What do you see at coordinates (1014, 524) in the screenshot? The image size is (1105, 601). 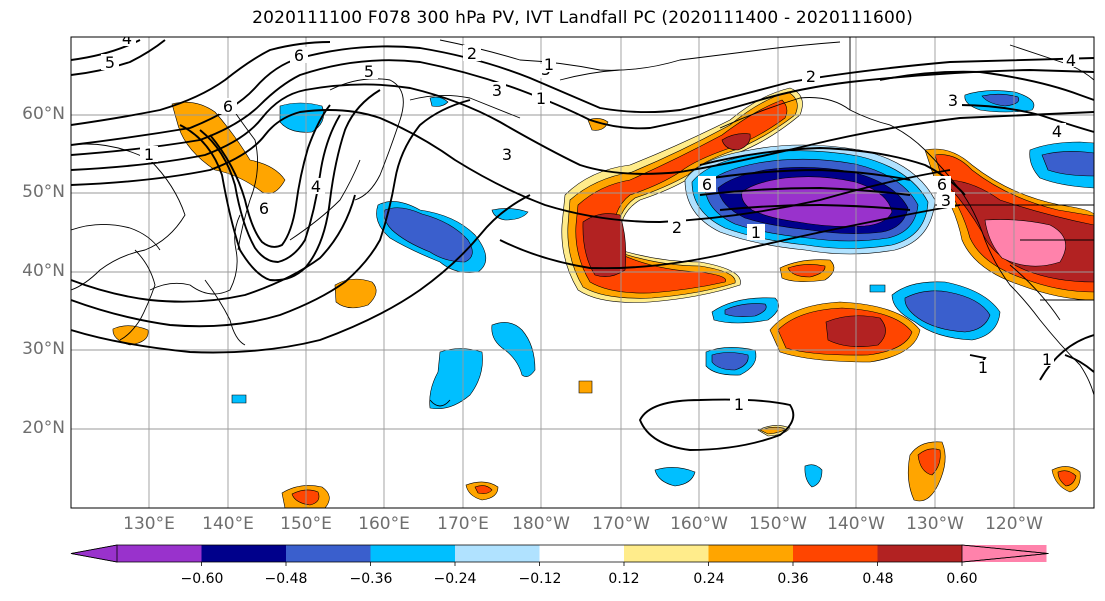 I see `longitude-label: 120°W` at bounding box center [1014, 524].